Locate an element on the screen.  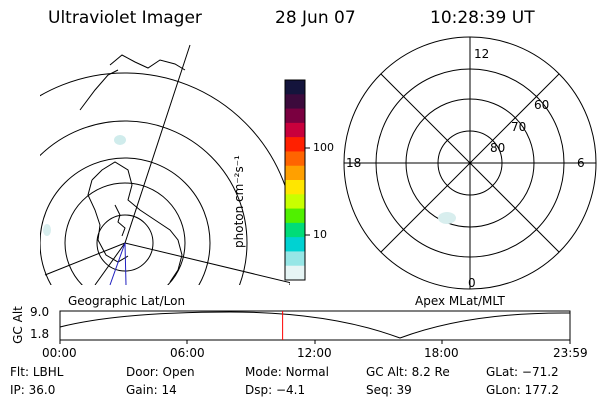
ip-field: IP: 36.0 is located at coordinates (32, 390).